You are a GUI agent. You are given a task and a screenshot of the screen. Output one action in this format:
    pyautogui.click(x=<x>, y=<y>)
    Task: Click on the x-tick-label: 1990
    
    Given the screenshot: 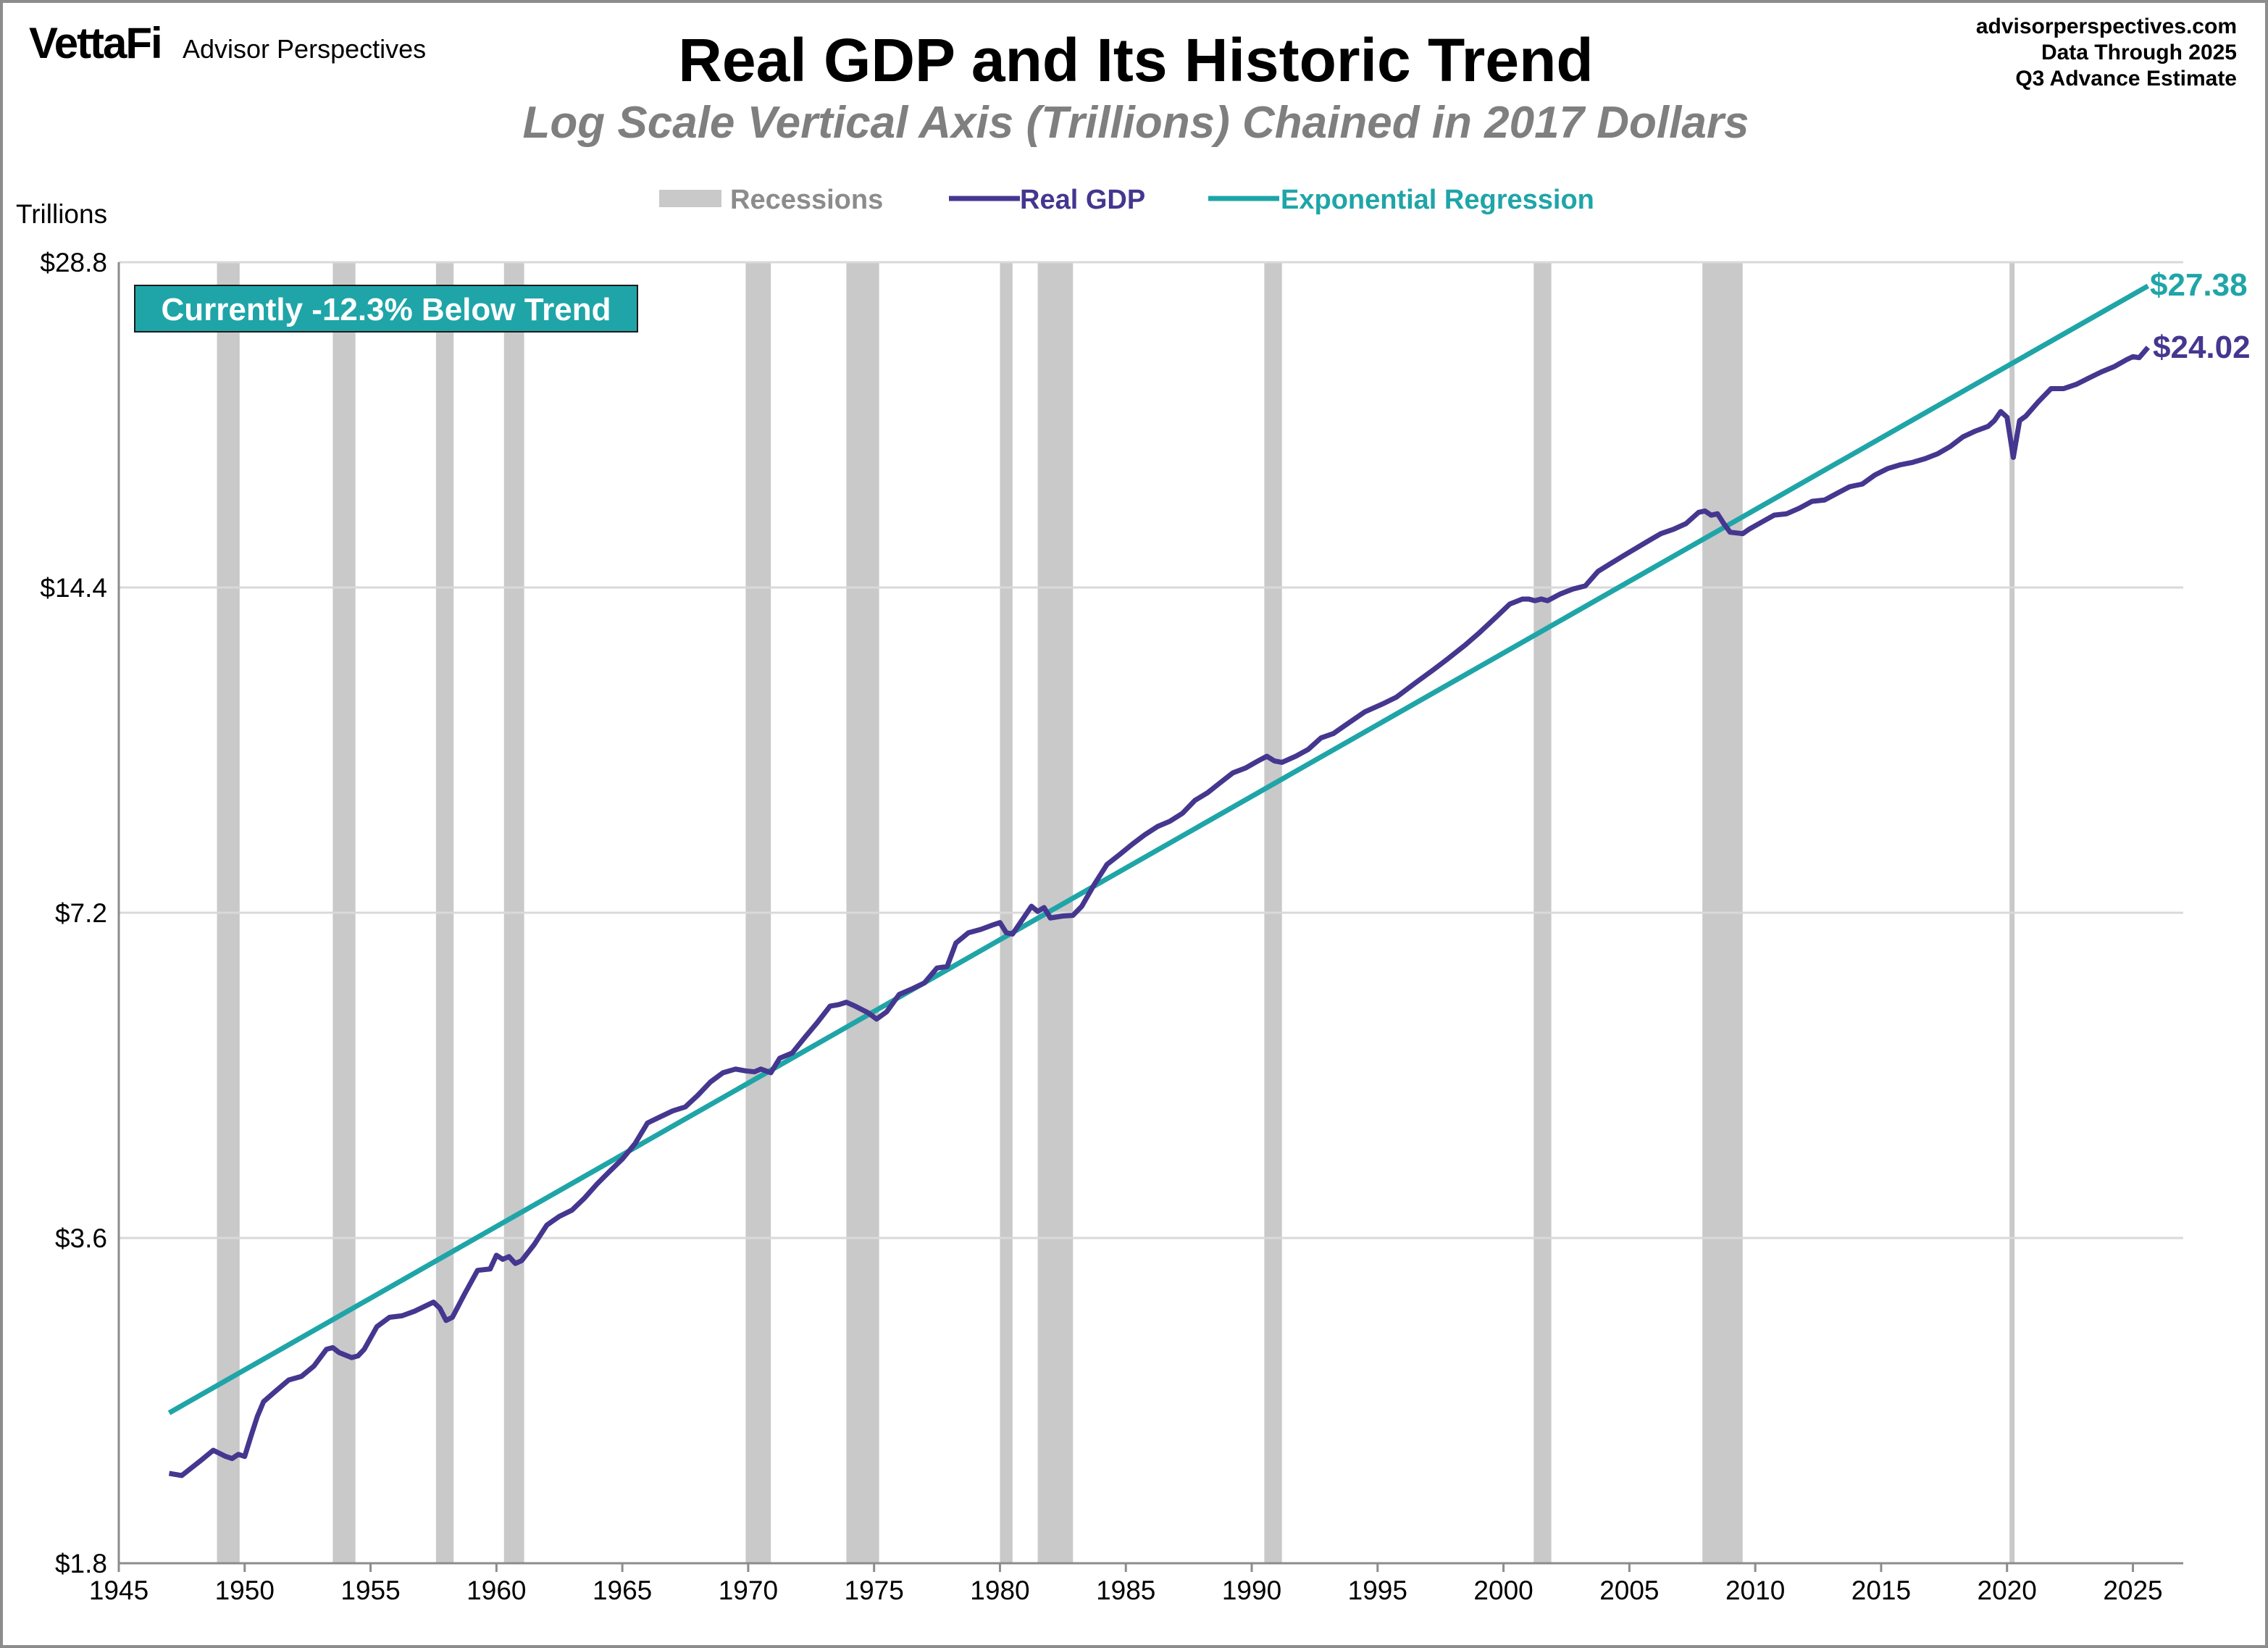 What is the action you would take?
    pyautogui.click(x=1252, y=1590)
    